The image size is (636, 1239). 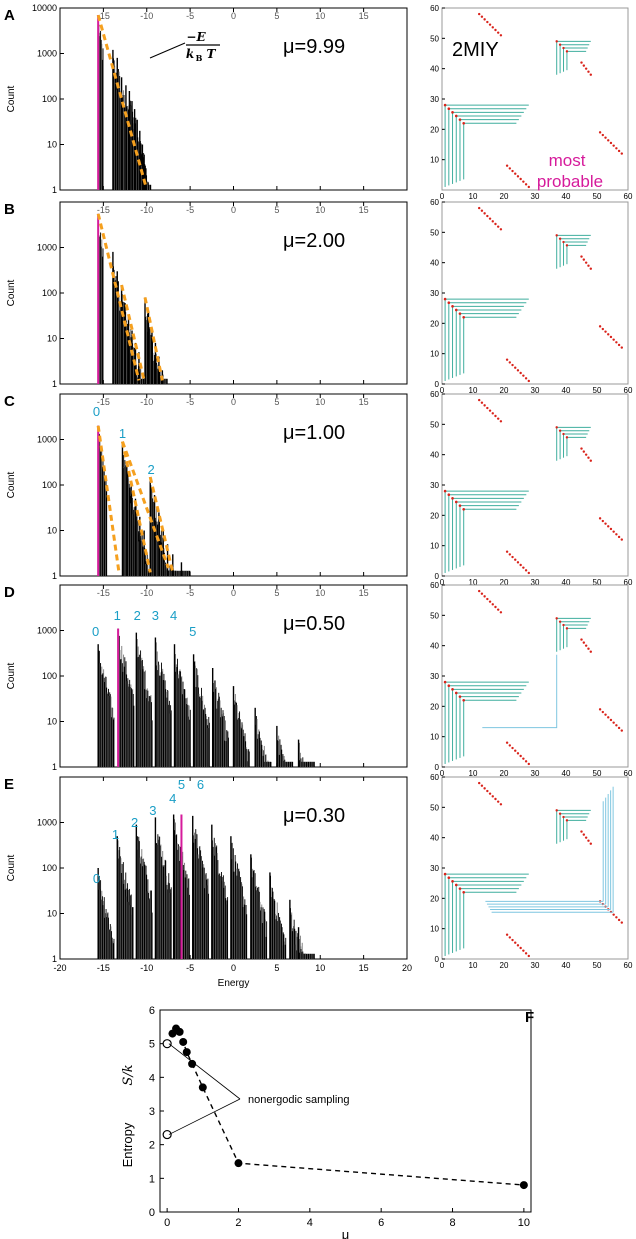 What do you see at coordinates (52, 914) in the screenshot?
I see `y-tick-label: 10` at bounding box center [52, 914].